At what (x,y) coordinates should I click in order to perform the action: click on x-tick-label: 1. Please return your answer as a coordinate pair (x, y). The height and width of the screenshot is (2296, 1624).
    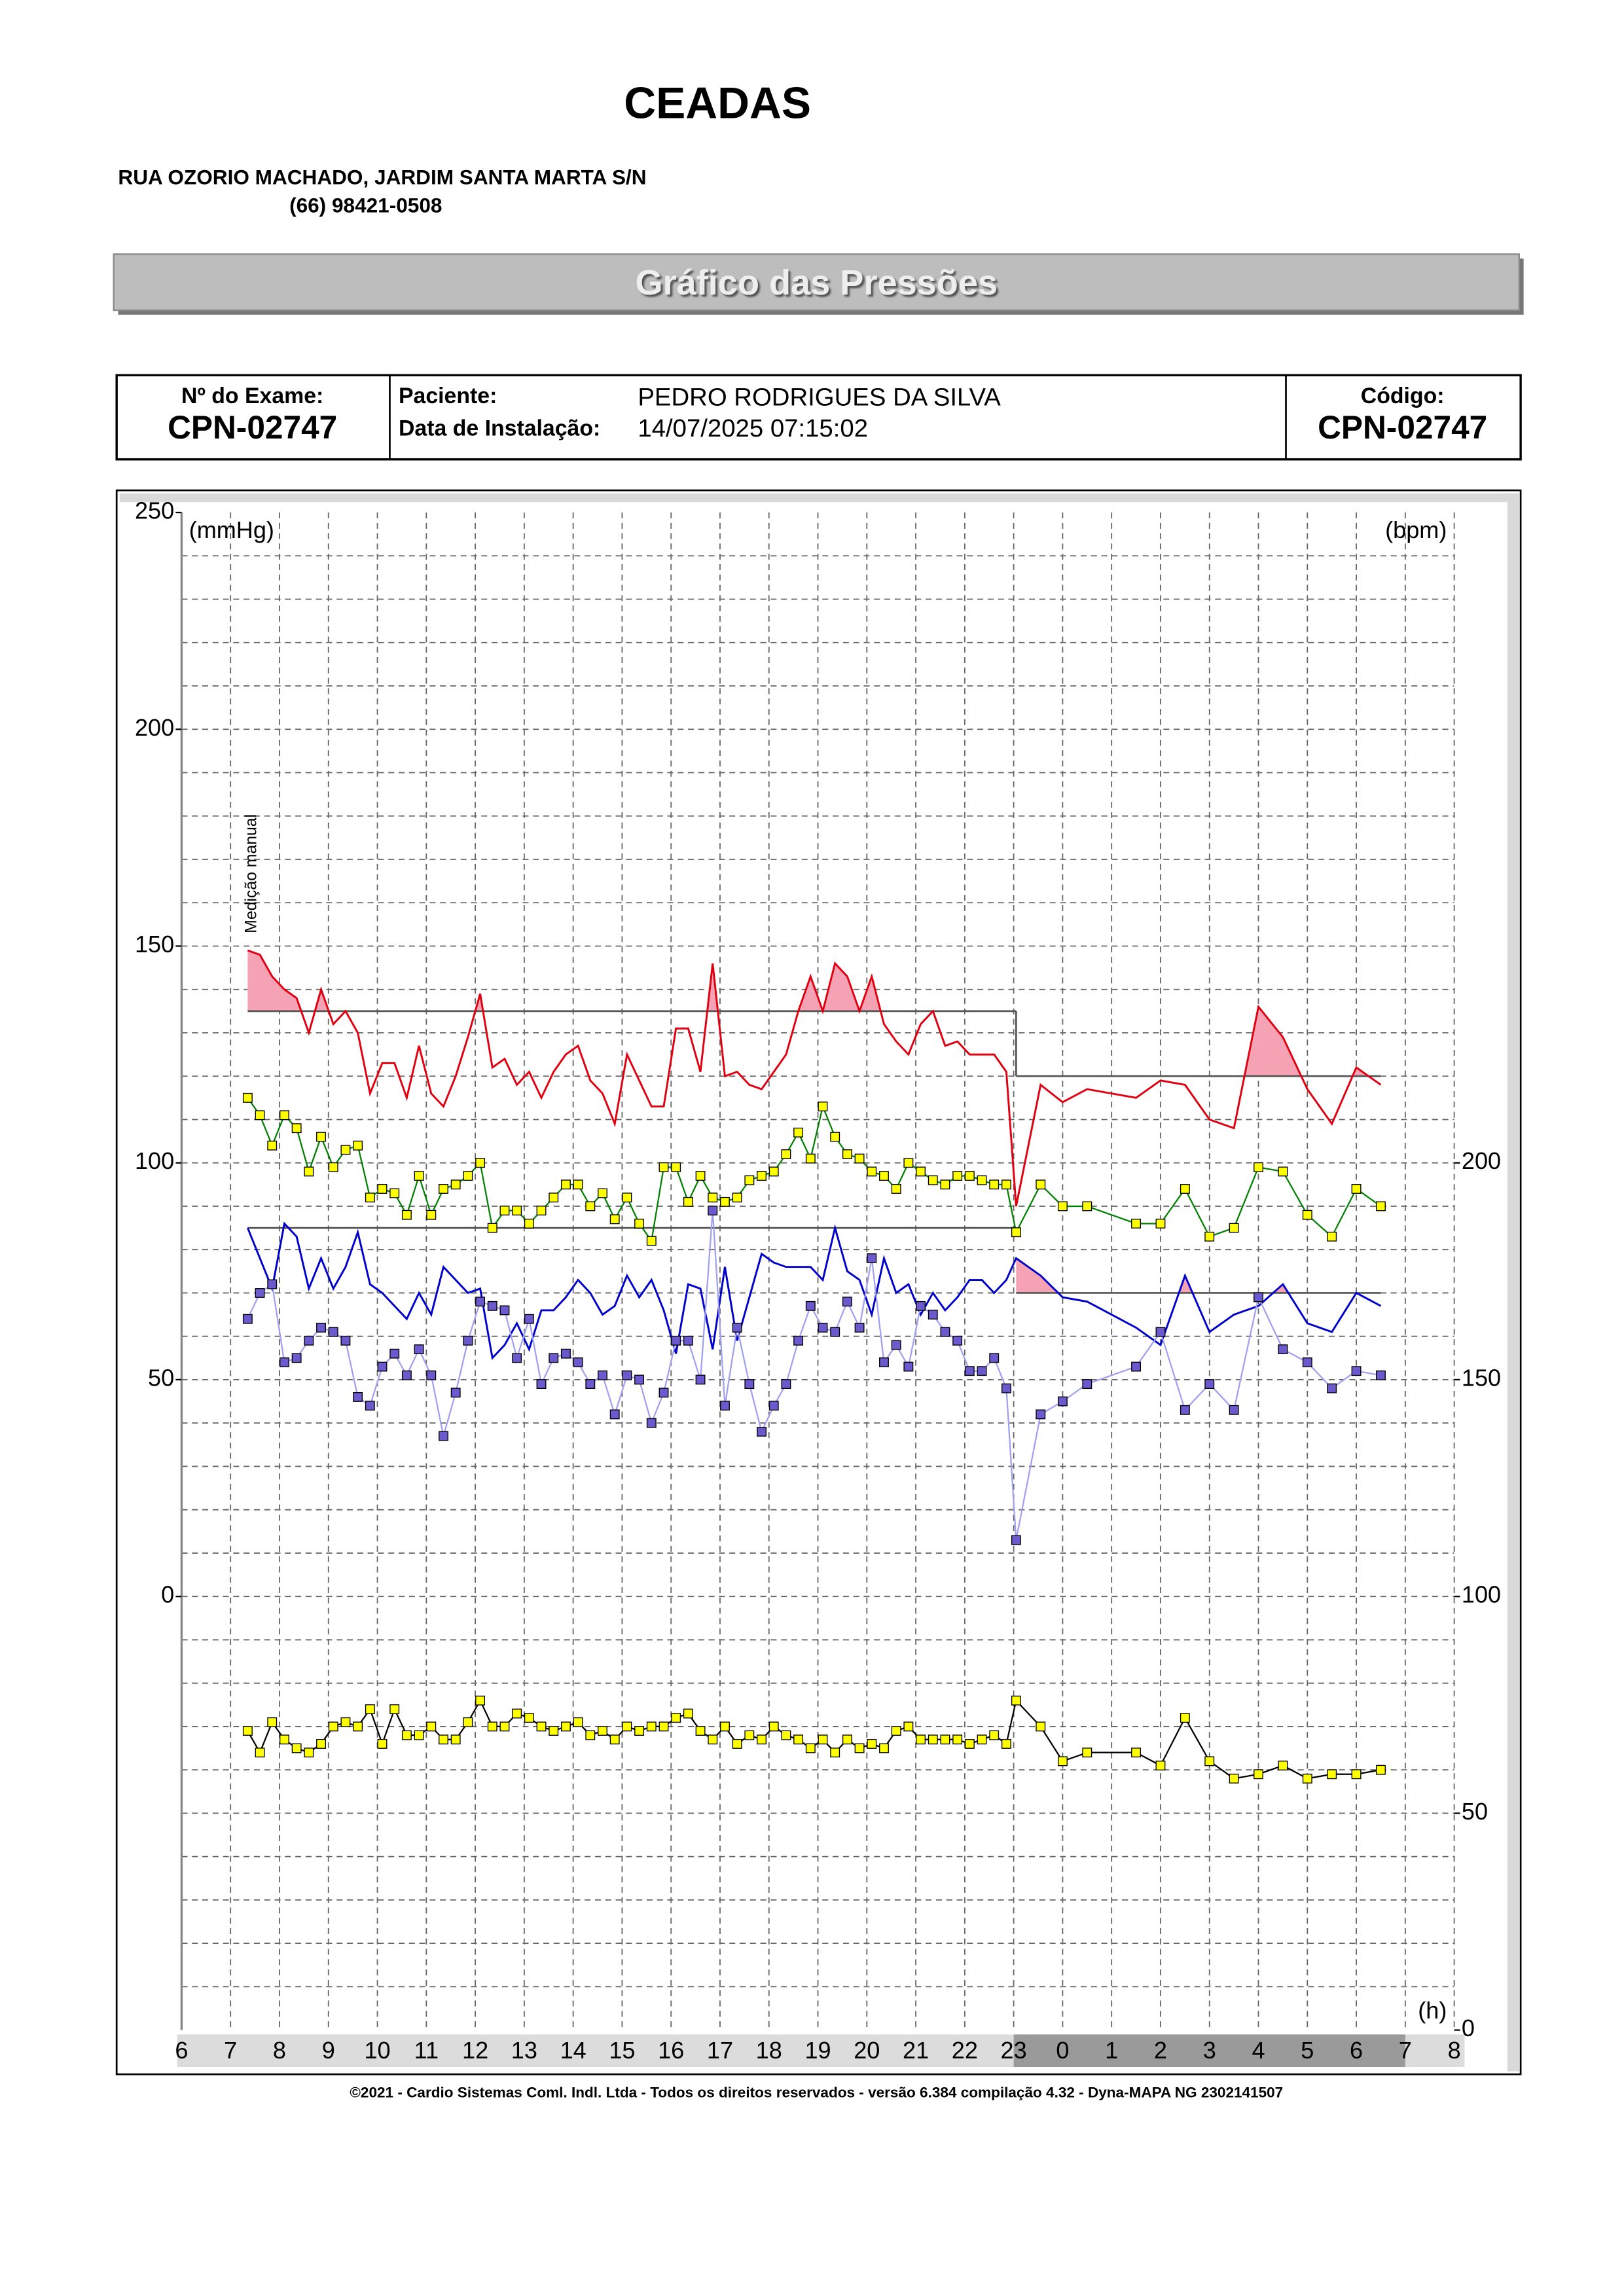
    Looking at the image, I should click on (1111, 2050).